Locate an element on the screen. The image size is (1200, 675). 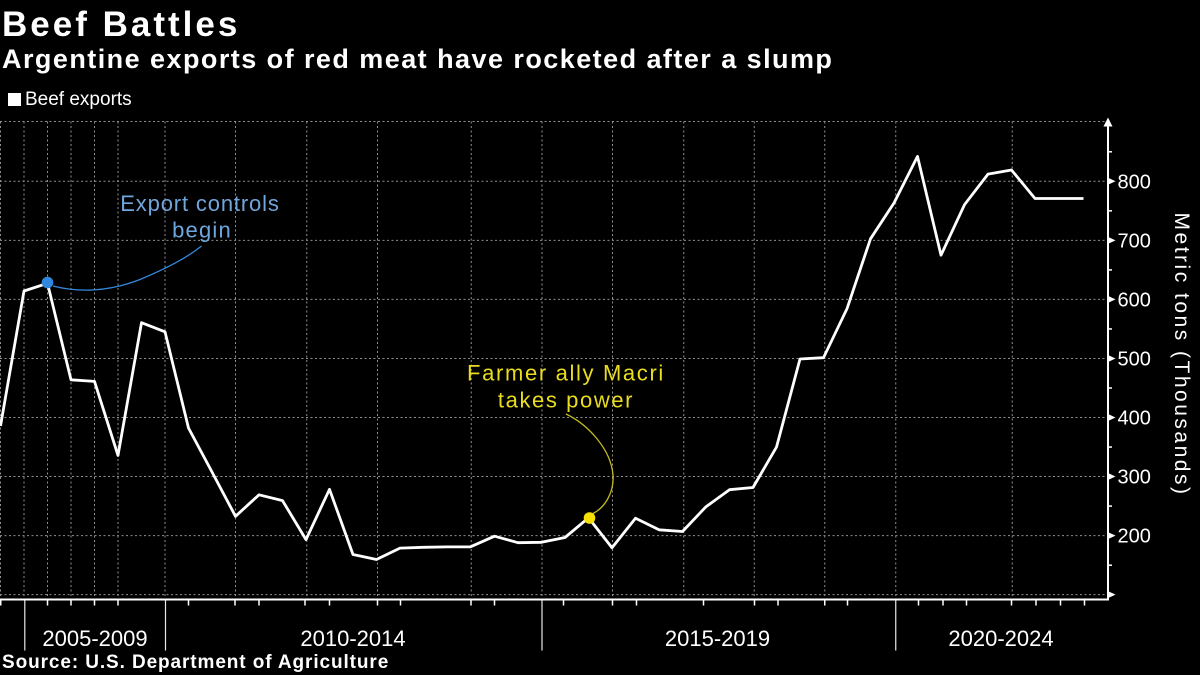
svg-text: Export controls is located at coordinates (199, 203).